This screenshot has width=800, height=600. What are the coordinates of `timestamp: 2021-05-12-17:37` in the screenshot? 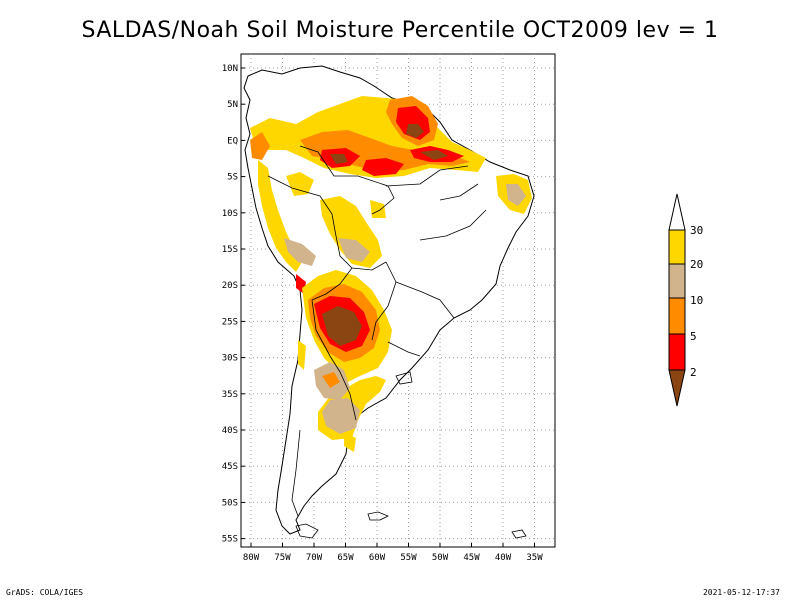 It's located at (741, 592).